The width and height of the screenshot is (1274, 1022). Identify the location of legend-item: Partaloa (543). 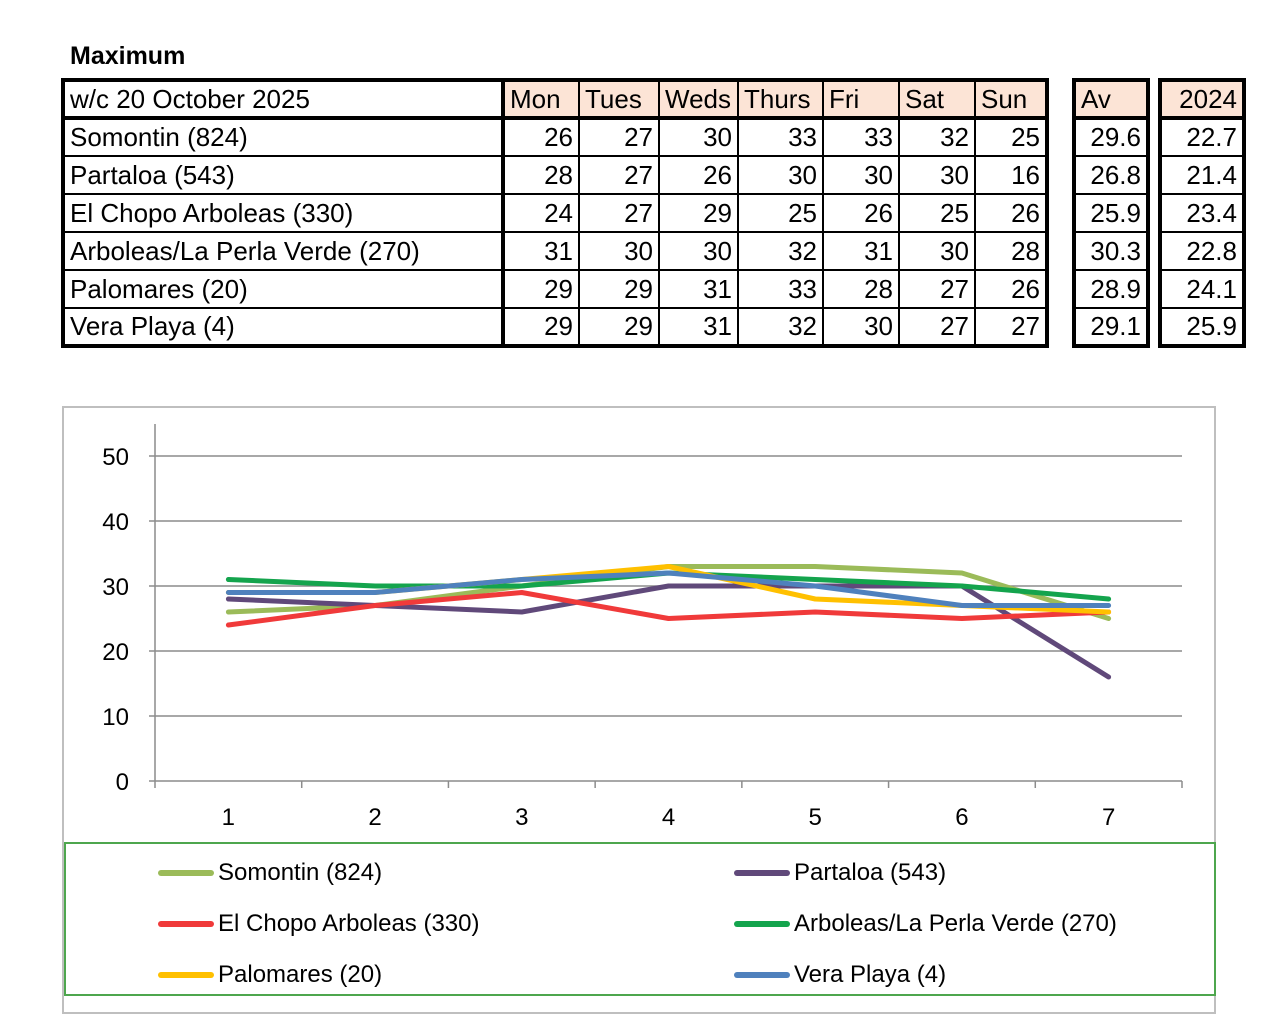
(840, 873).